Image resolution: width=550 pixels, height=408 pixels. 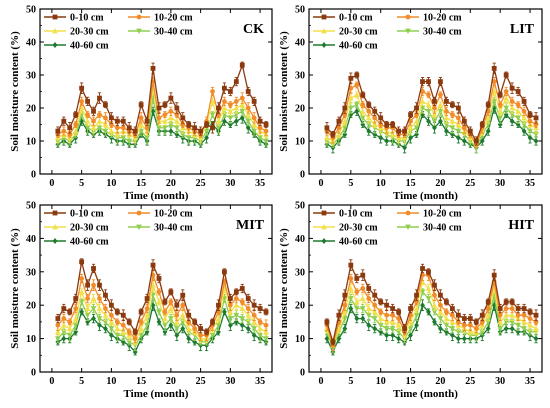 I want to click on legend-label: 0-10 cm, so click(x=87, y=214).